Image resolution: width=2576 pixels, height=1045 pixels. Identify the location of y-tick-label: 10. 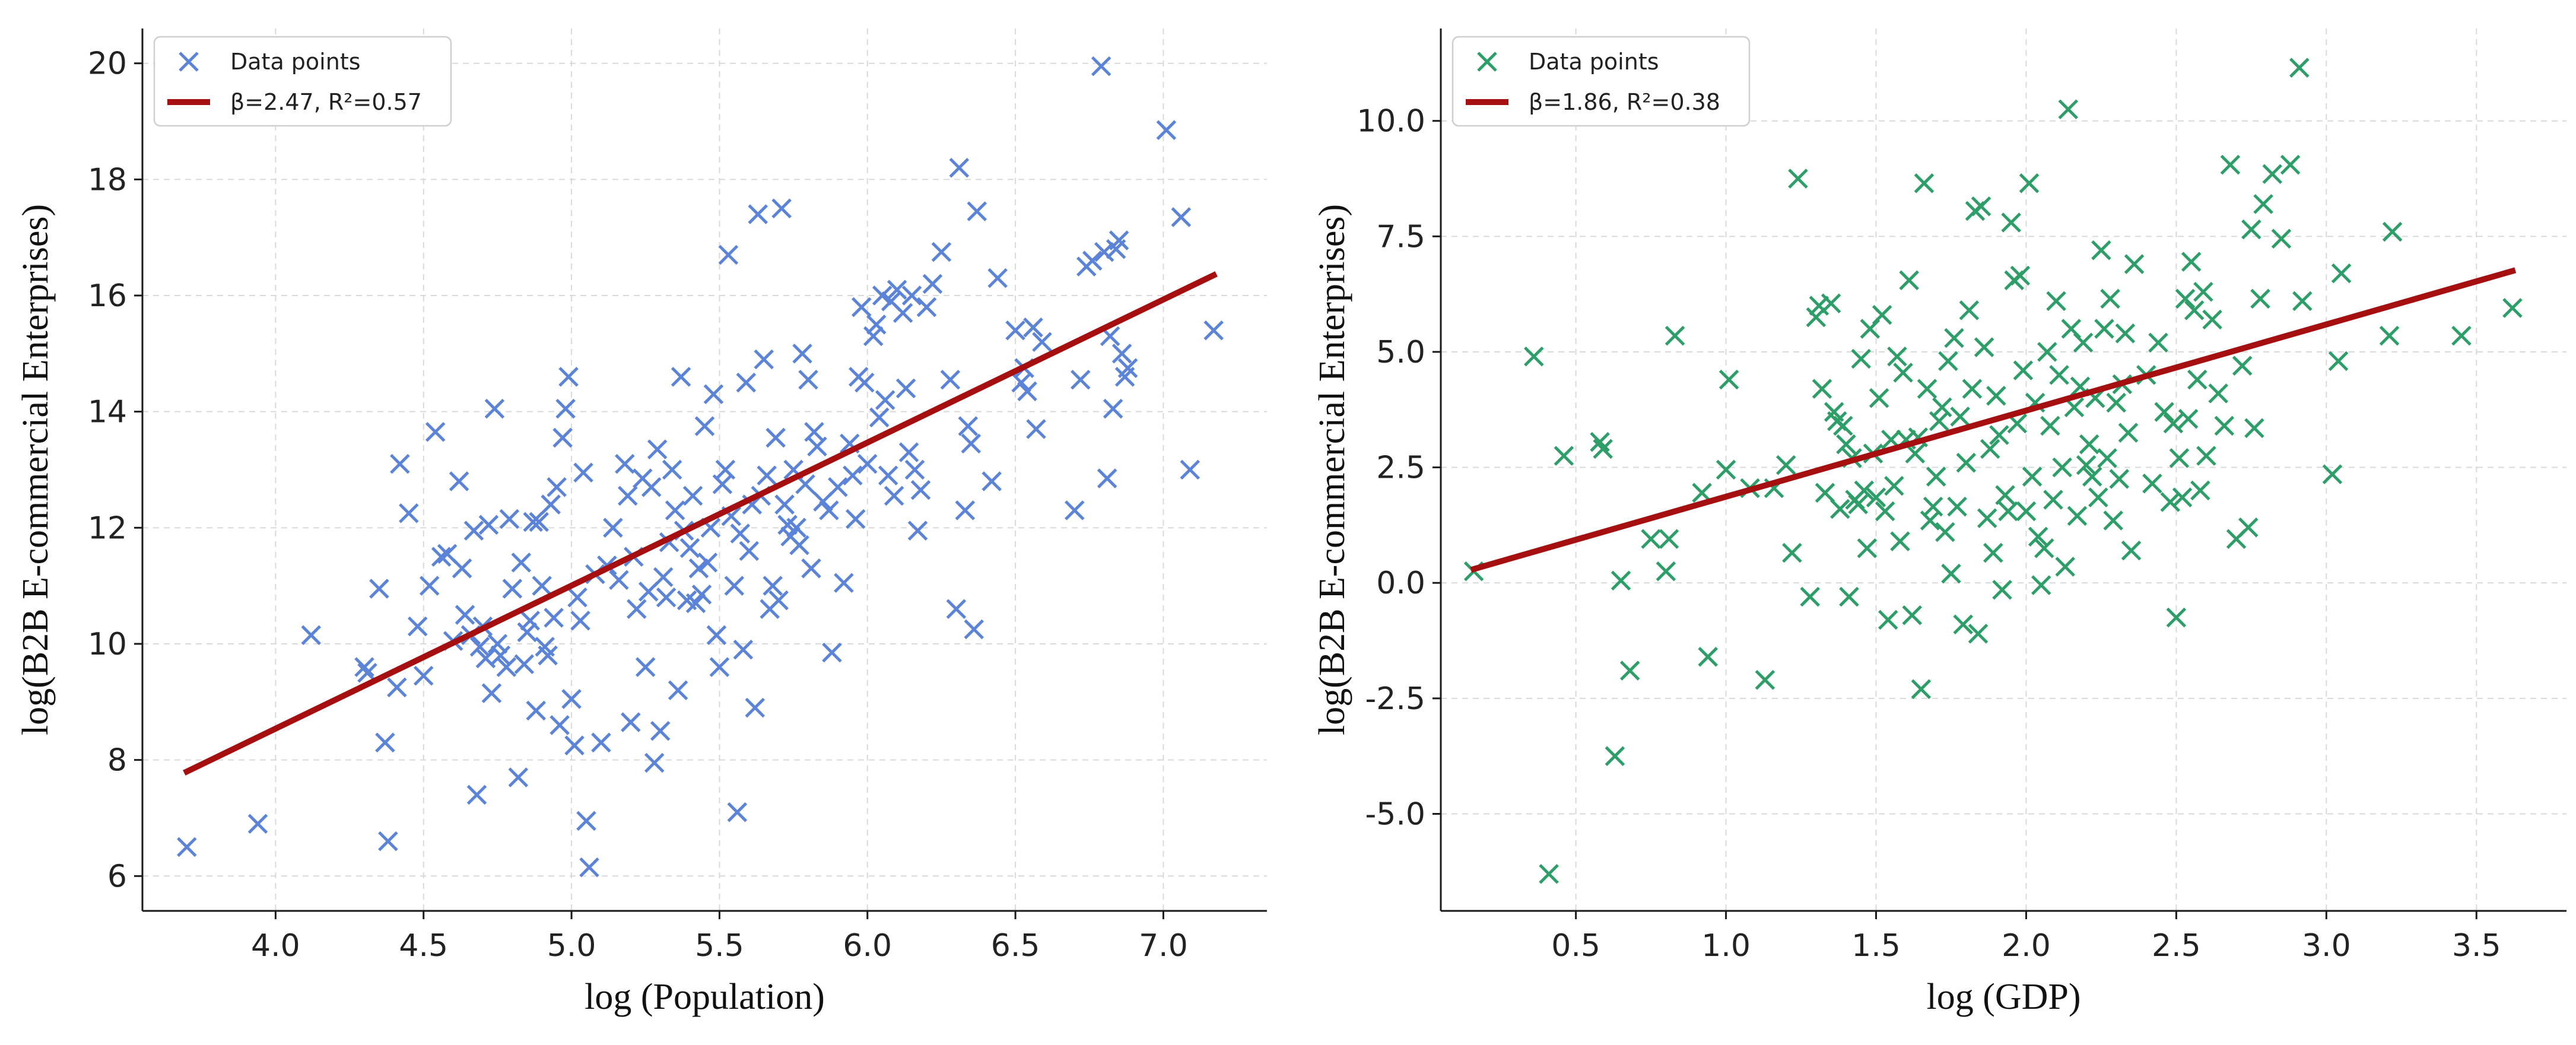
(108, 644).